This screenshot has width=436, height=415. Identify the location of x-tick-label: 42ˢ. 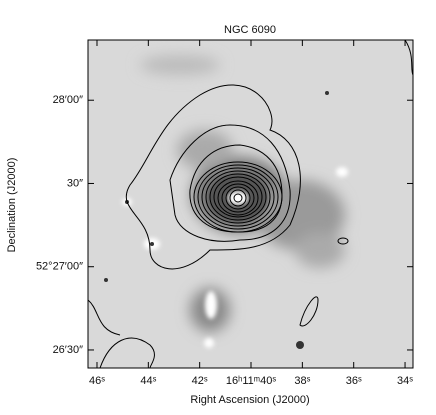
(200, 381).